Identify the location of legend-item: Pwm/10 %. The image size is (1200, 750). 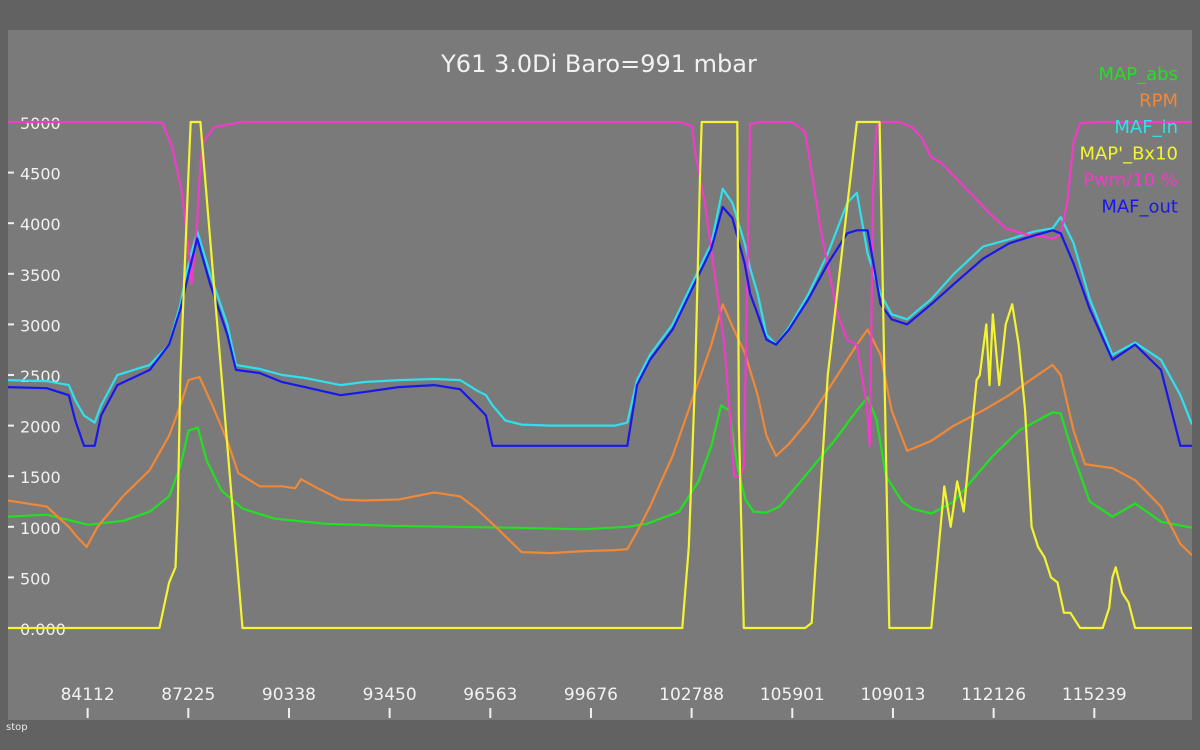
(1130, 180).